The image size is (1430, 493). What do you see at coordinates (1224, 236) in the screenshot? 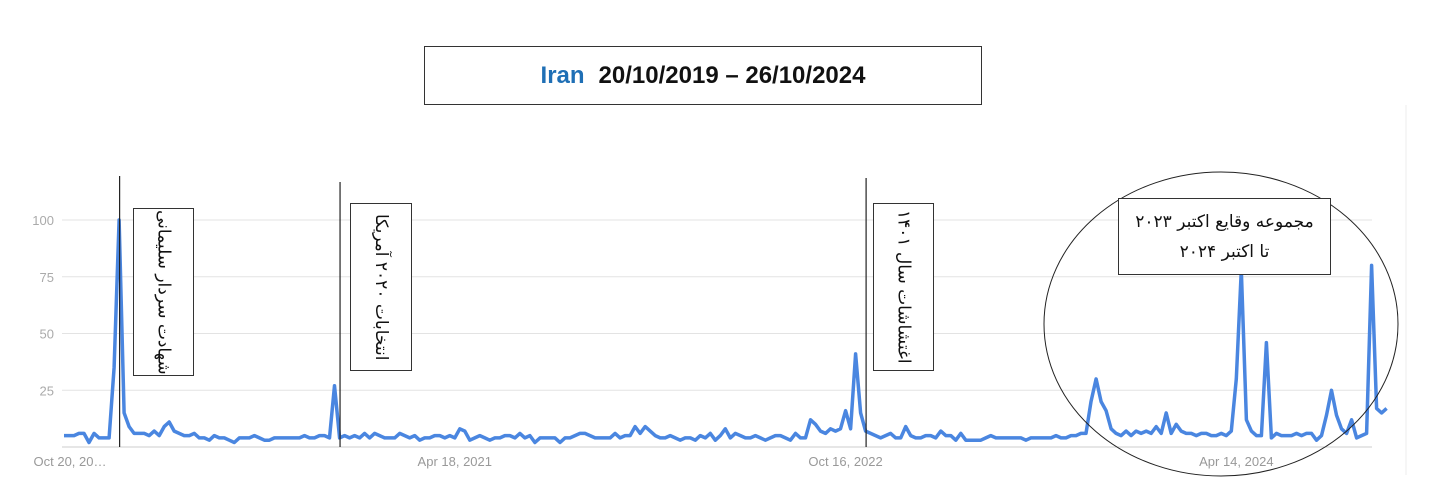
I see `annotation-oct2023-oct2024: مجموعه وقایع اکتبر ۲۰۲۳ تا اکتبر ۲۰۲۴` at bounding box center [1224, 236].